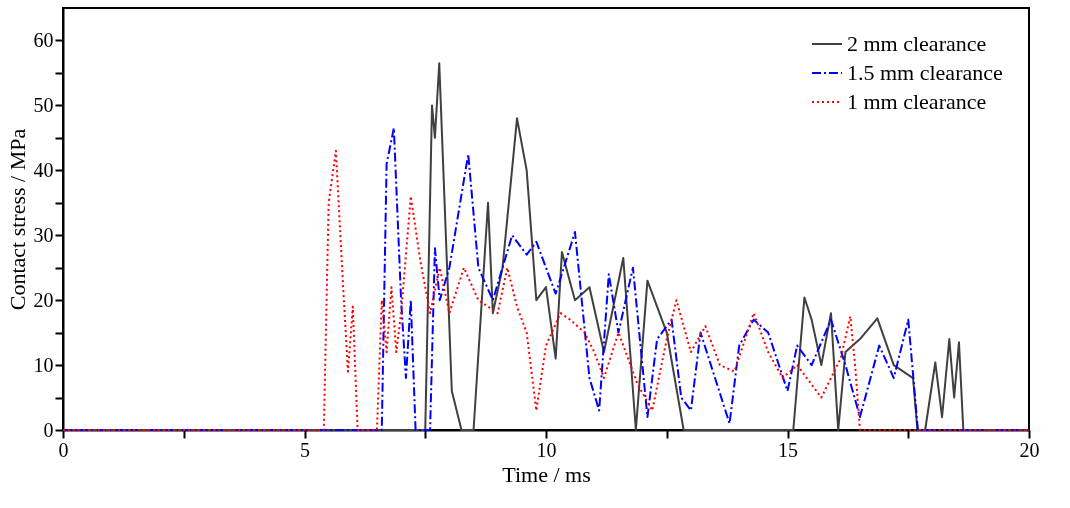 The width and height of the screenshot is (1070, 508). What do you see at coordinates (1029, 449) in the screenshot?
I see `x-tick-label: 20` at bounding box center [1029, 449].